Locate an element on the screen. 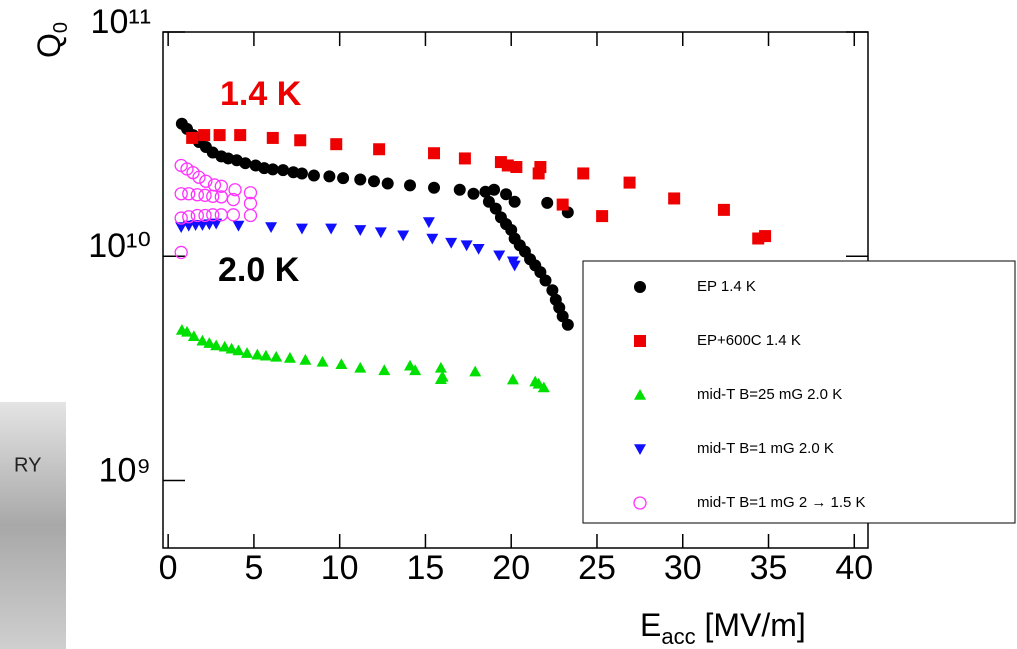 The height and width of the screenshot is (649, 1017). y-tick-label: 10¹¹ is located at coordinates (121, 22).